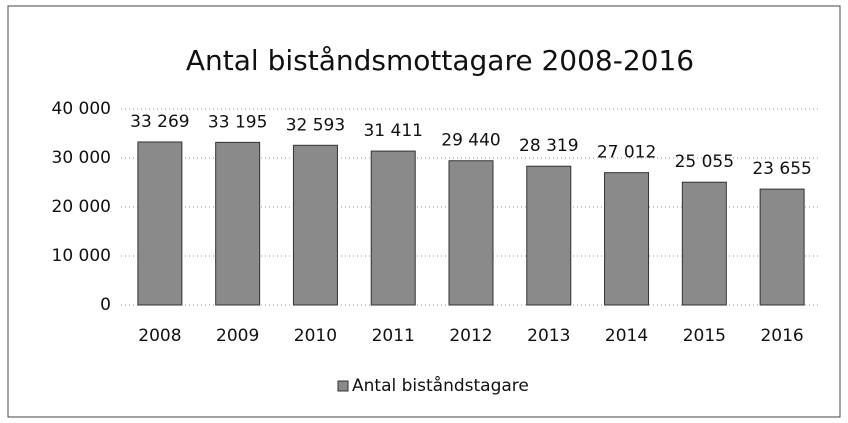 The height and width of the screenshot is (423, 848). Describe the element at coordinates (440, 385) in the screenshot. I see `legend-label: Antal biståndstagare` at that location.